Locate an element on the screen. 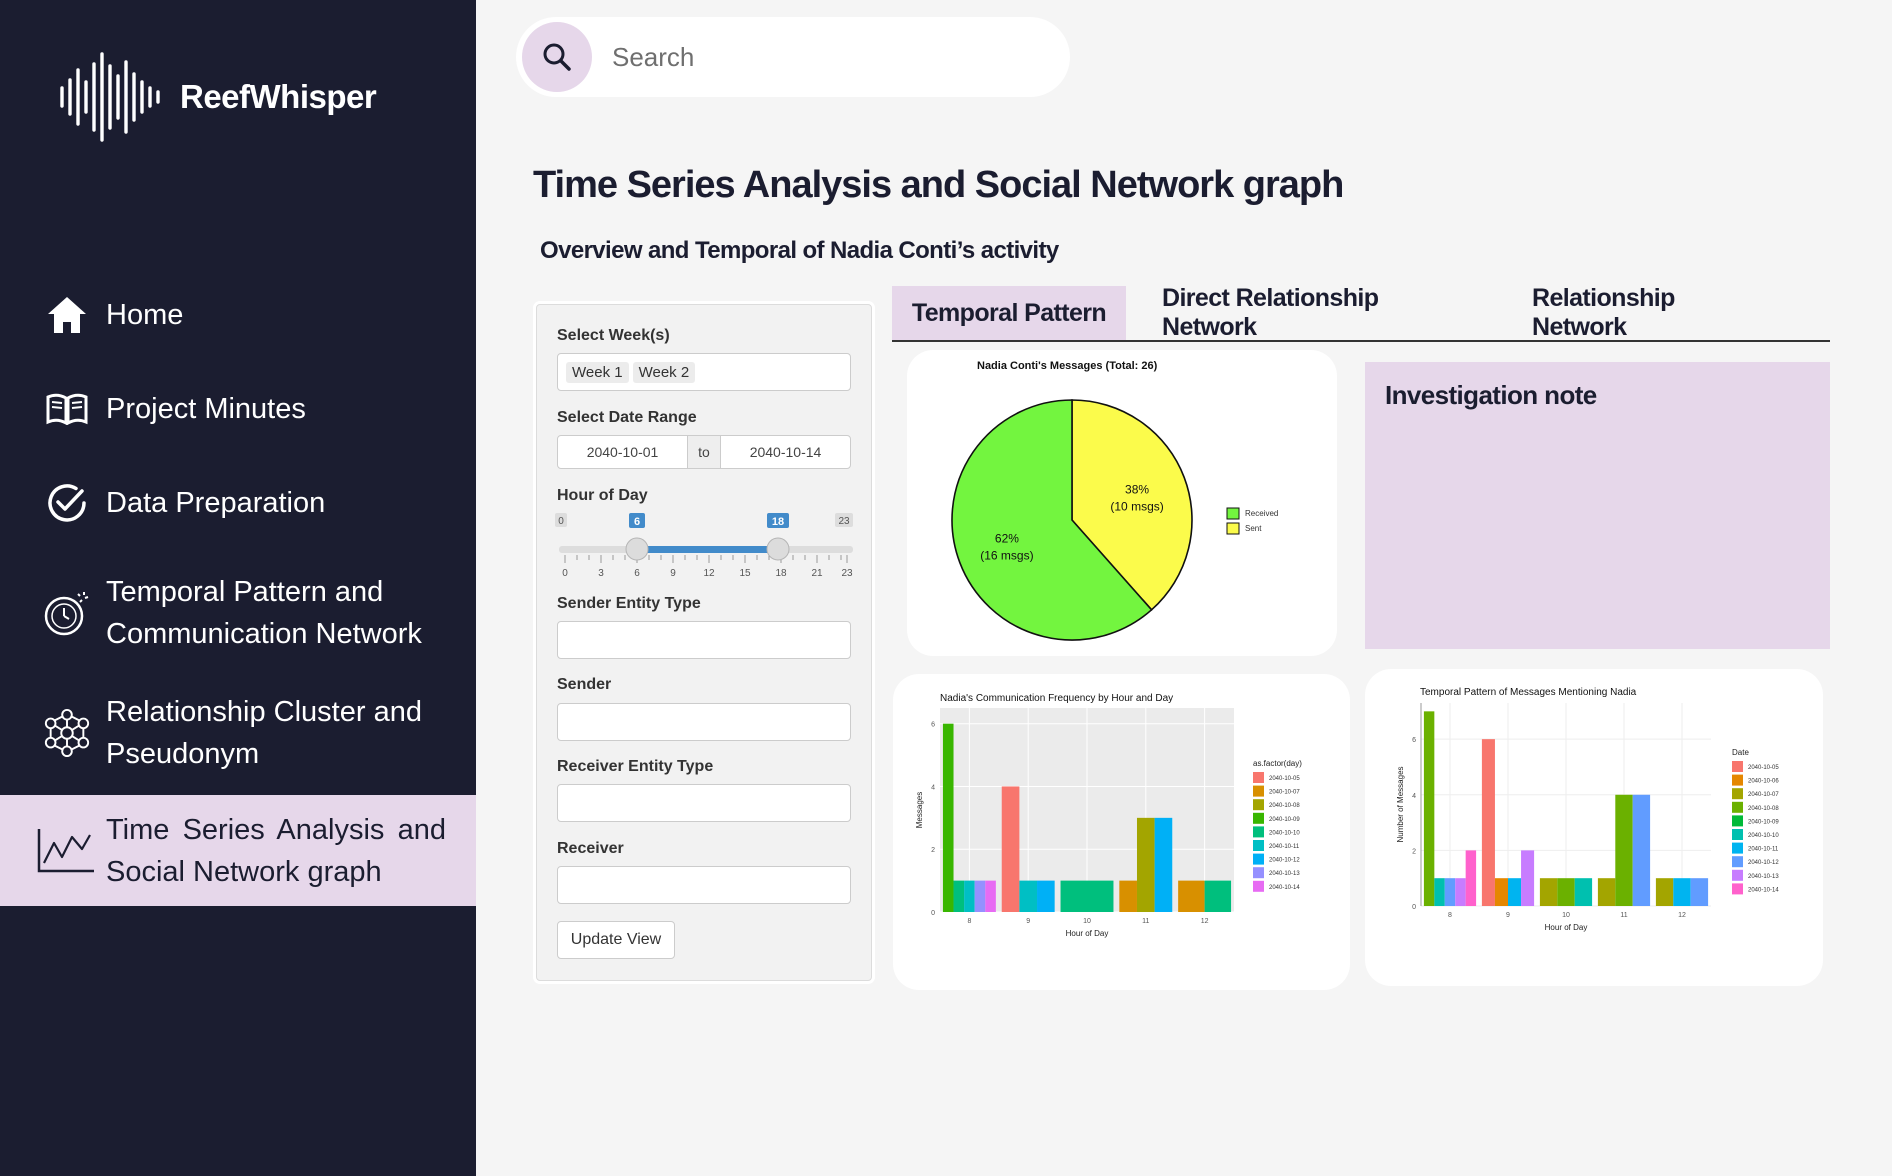  hour-max-label: 23 is located at coordinates (844, 521).